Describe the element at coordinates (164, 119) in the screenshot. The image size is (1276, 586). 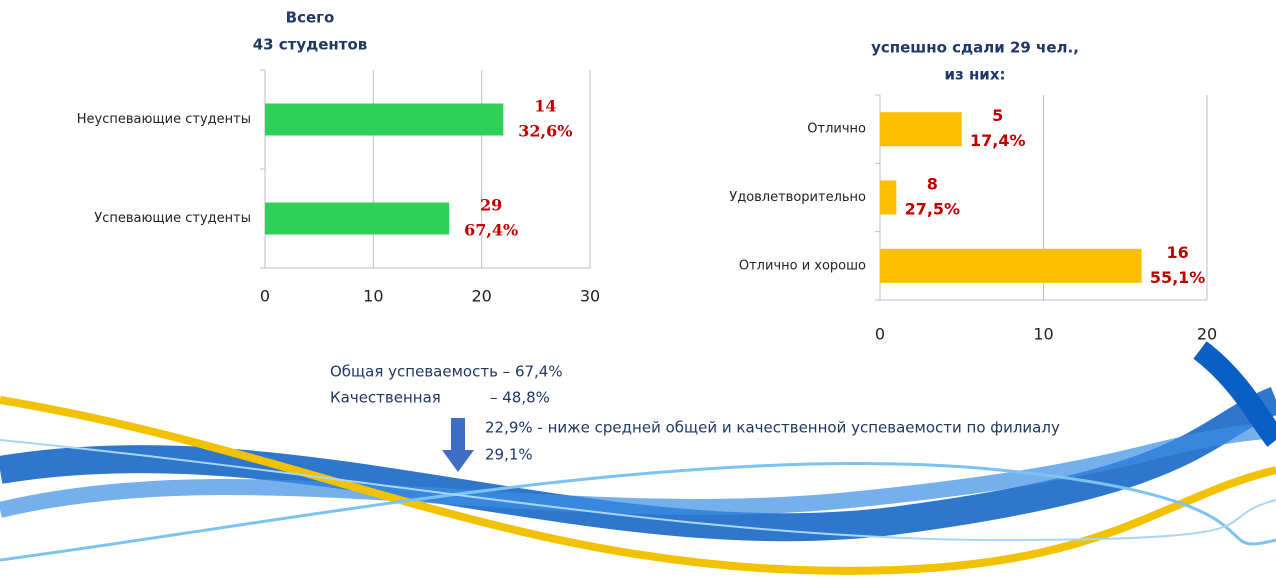
I see `y-tick-label: Неуспевающие студенты` at that location.